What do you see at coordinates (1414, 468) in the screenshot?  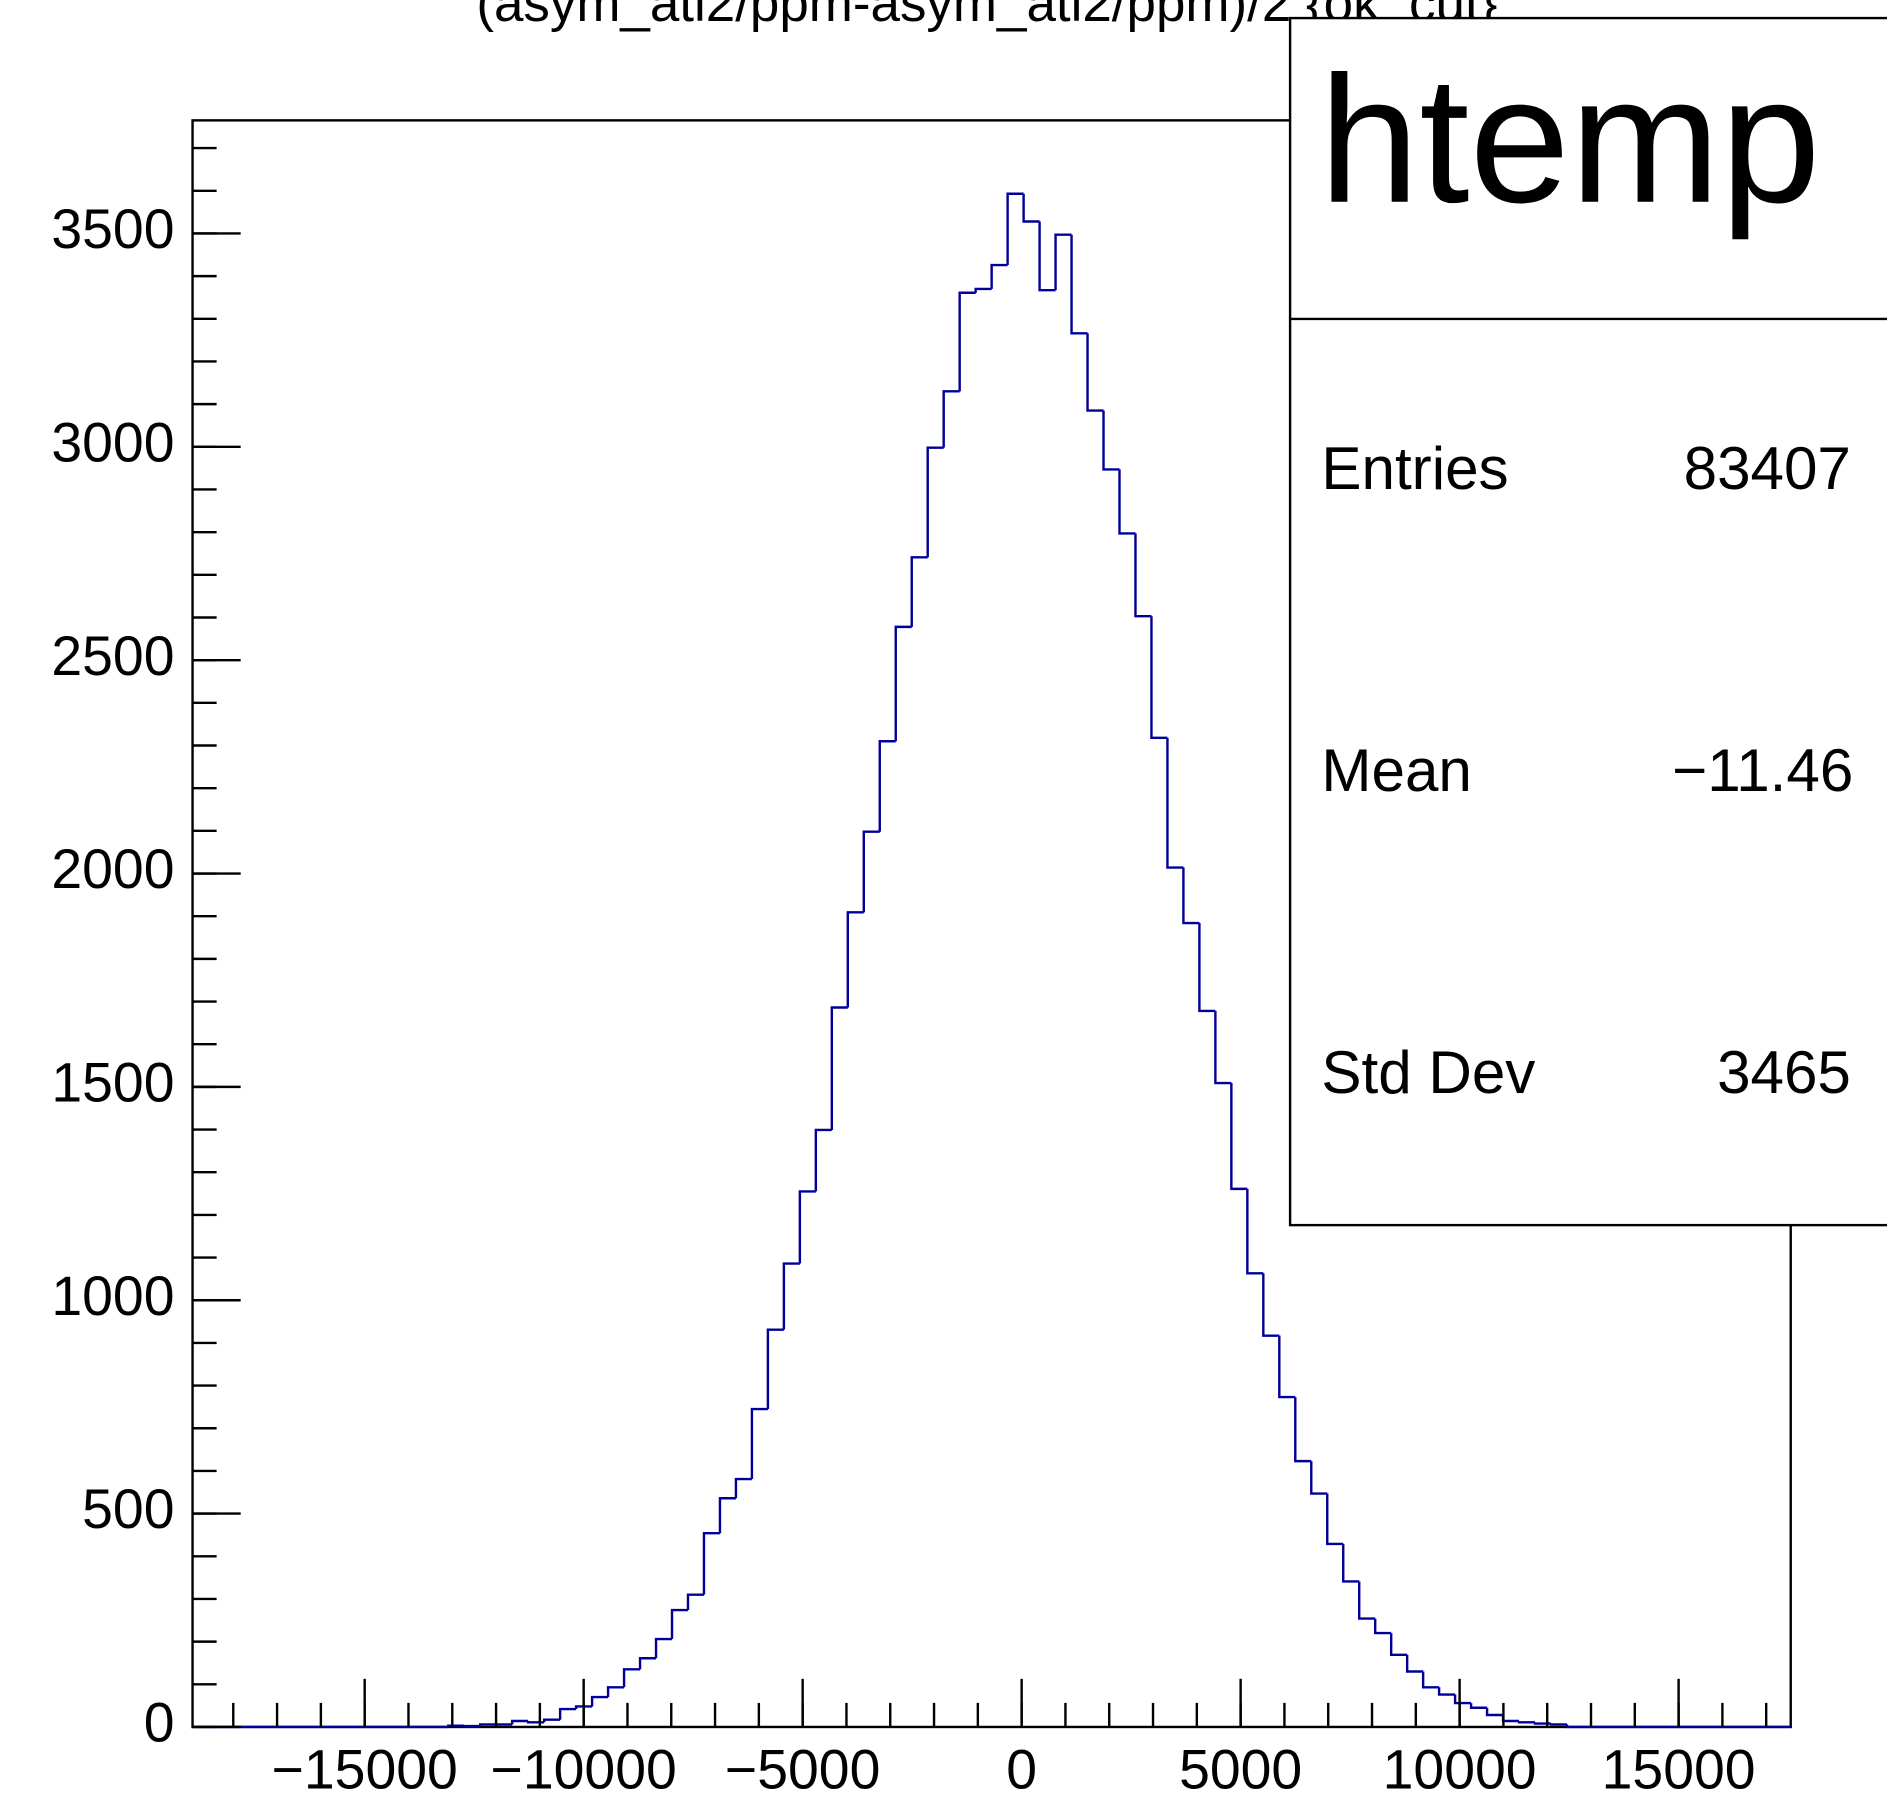 I see `stats-label: Entries` at bounding box center [1414, 468].